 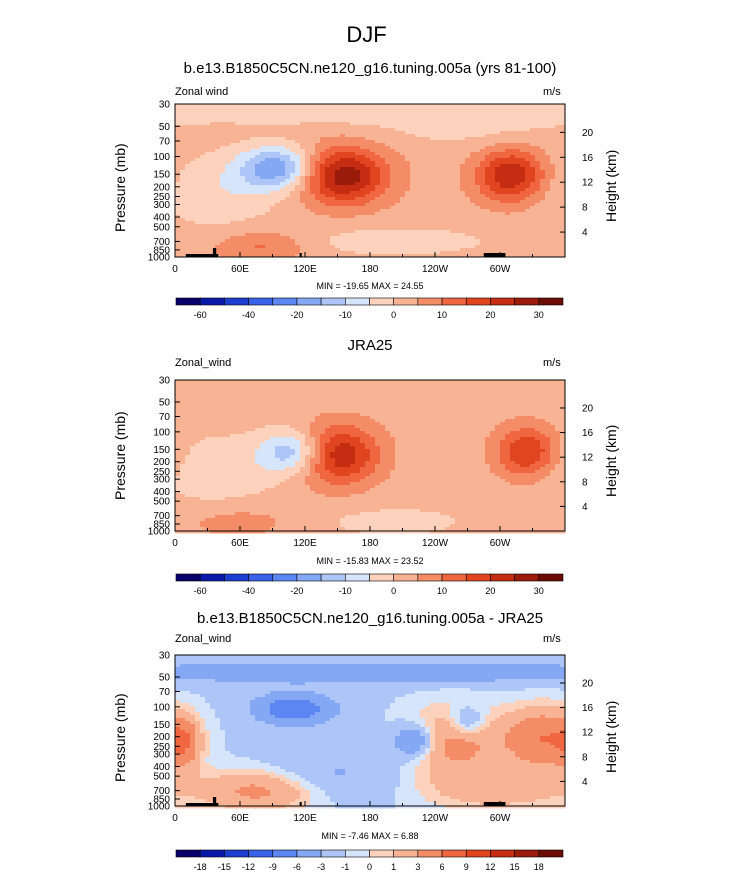 What do you see at coordinates (515, 867) in the screenshot?
I see `colorbar-label: 15` at bounding box center [515, 867].